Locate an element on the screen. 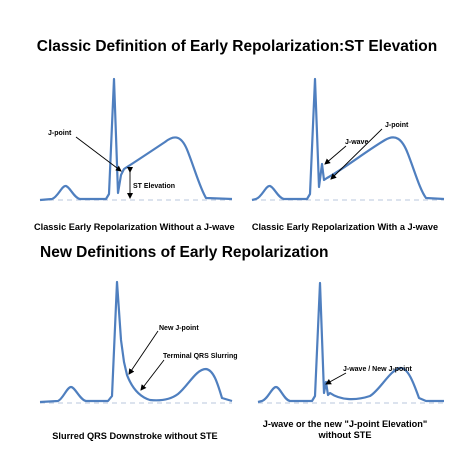  slurring-arrow is located at coordinates (152, 375).